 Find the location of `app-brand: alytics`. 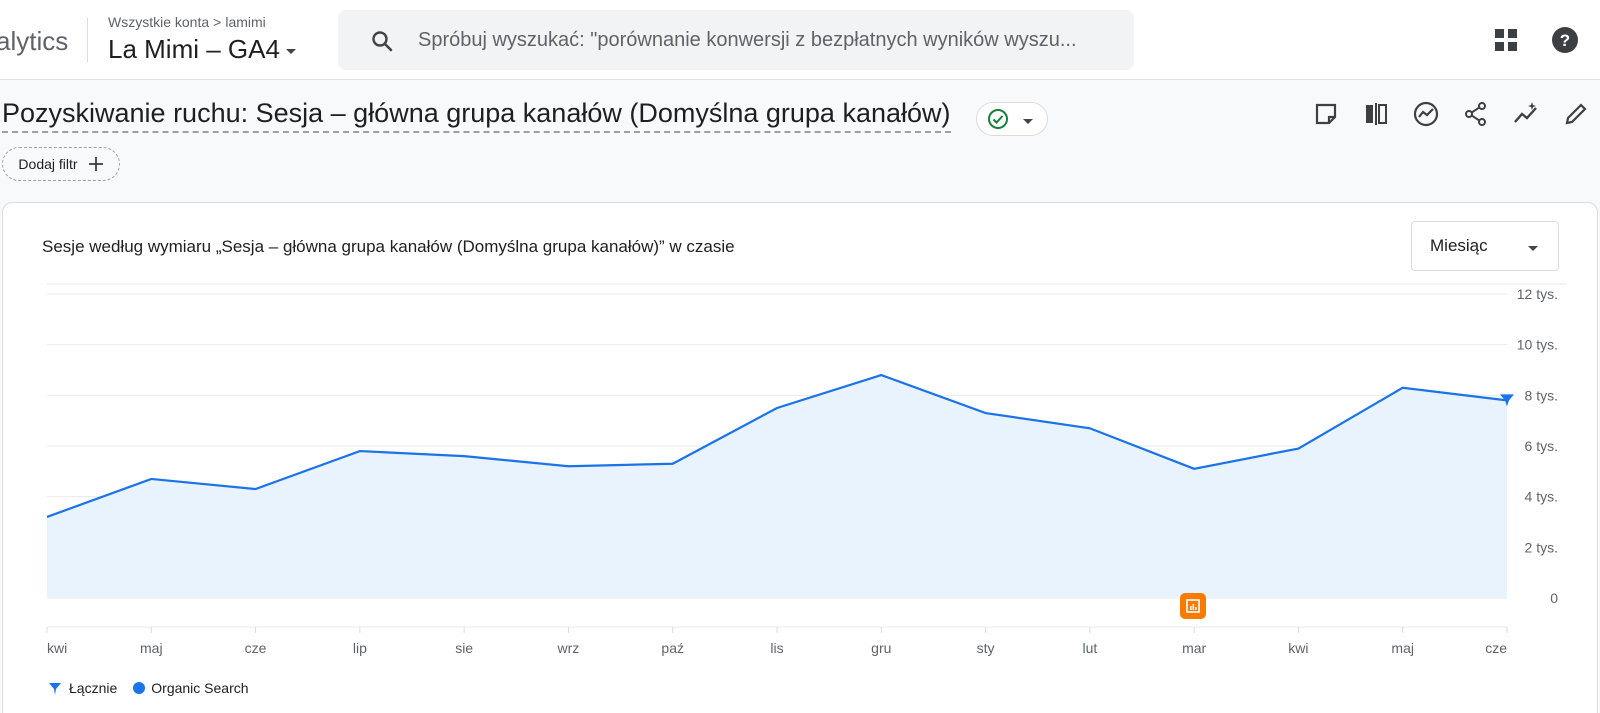

app-brand: alytics is located at coordinates (34, 41).